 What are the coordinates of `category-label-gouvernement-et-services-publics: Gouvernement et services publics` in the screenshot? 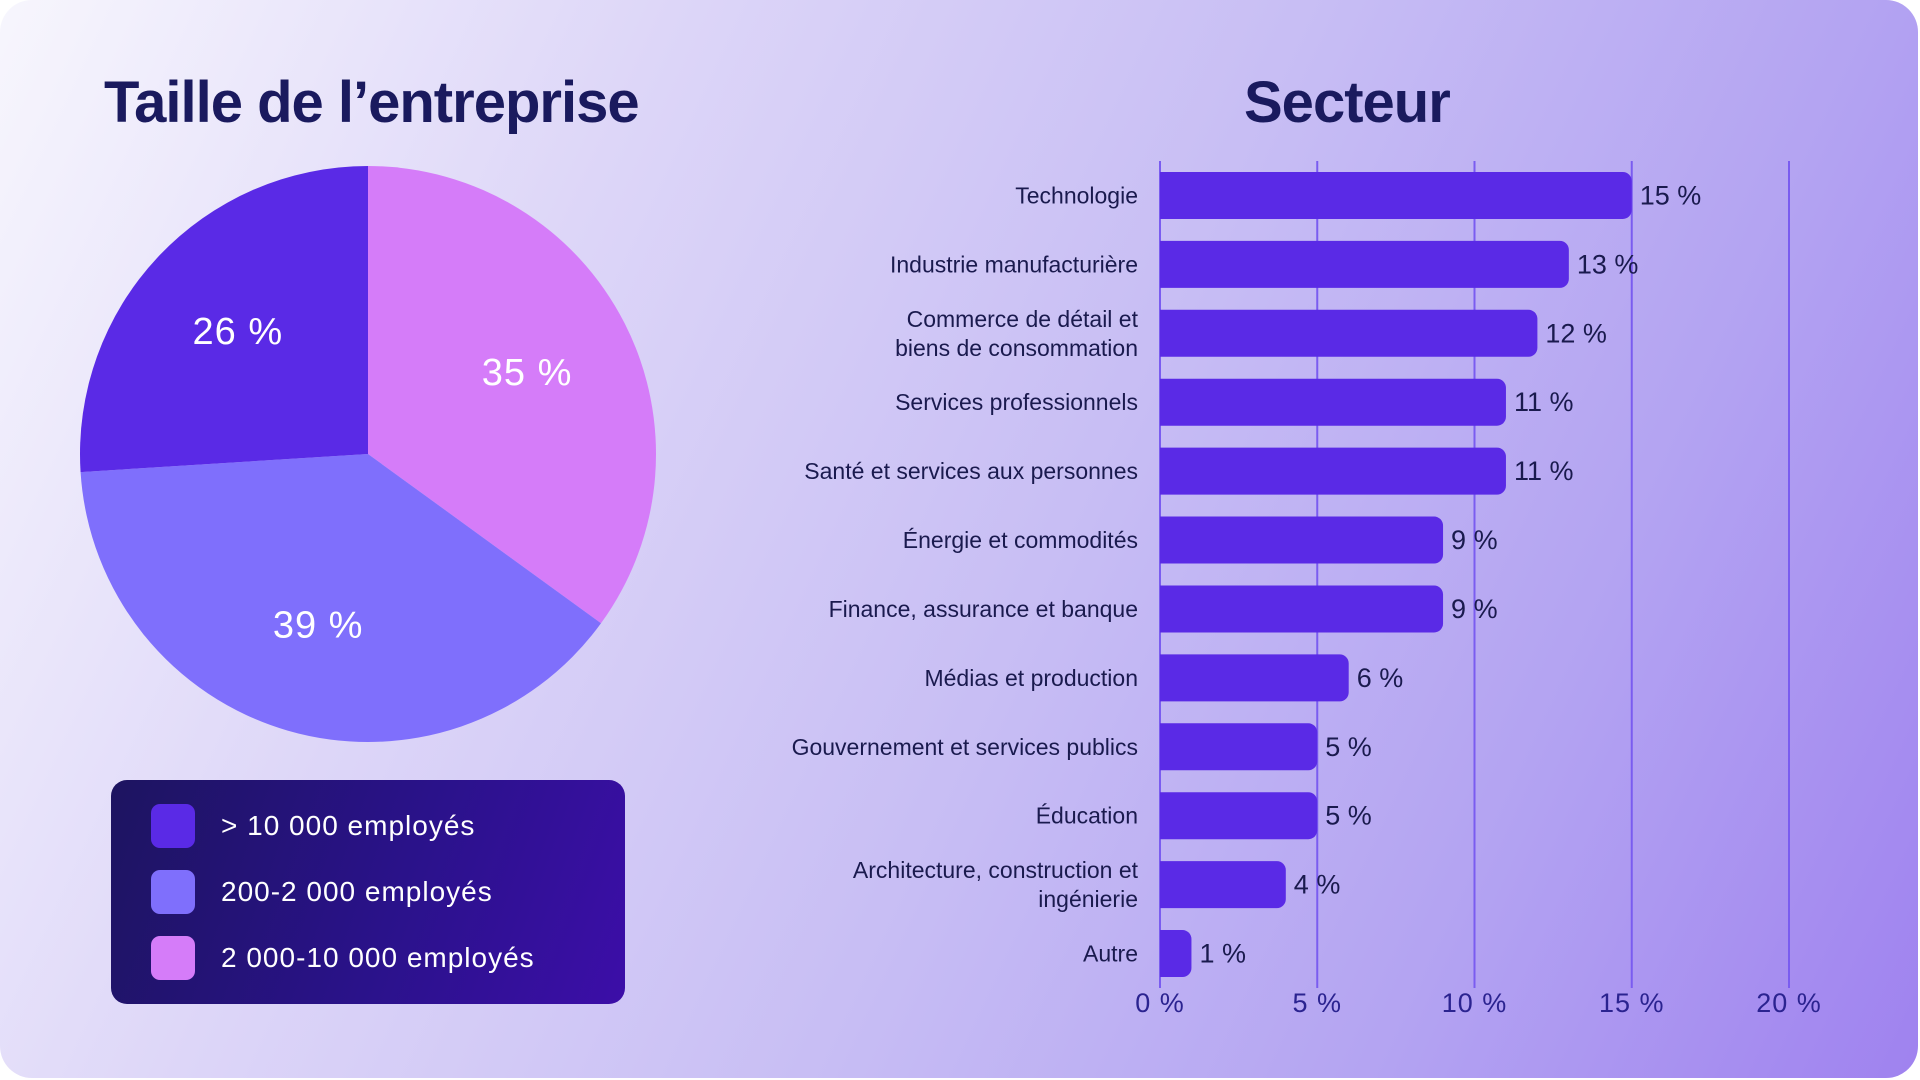 It's located at (965, 747).